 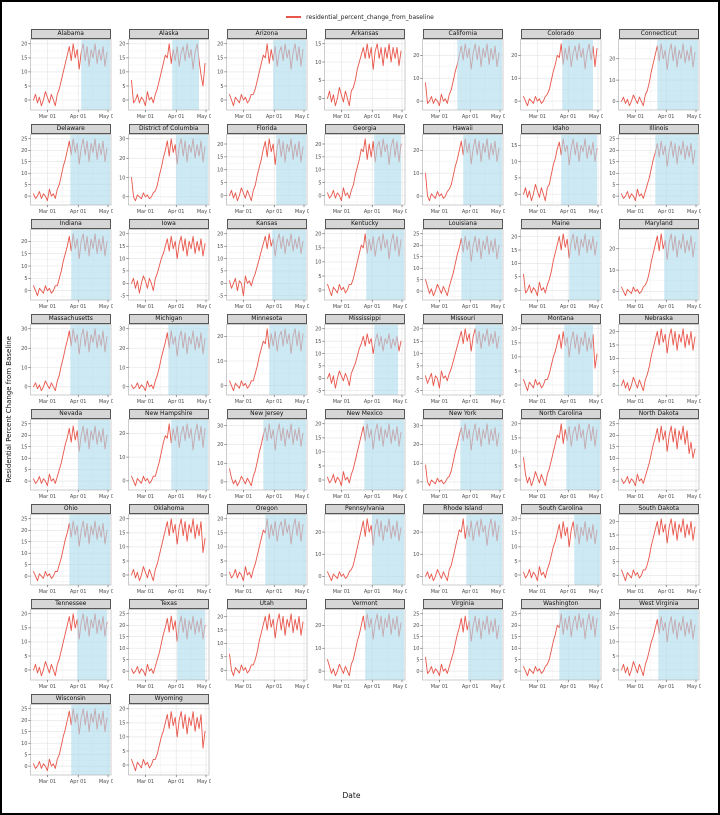 What do you see at coordinates (266, 414) in the screenshot?
I see `facet-strip: New Jersey` at bounding box center [266, 414].